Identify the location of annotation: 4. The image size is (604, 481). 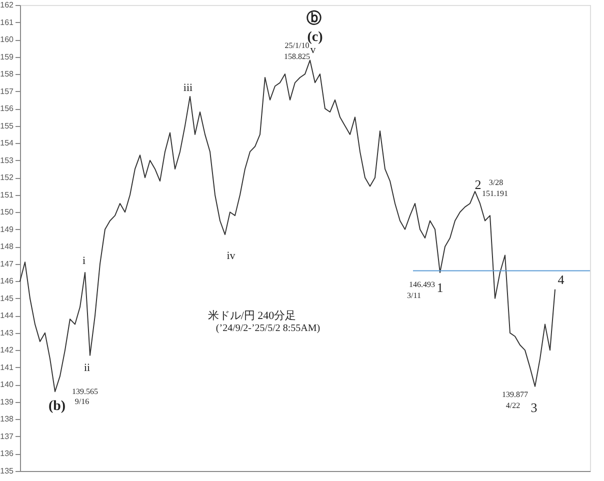
(561, 279).